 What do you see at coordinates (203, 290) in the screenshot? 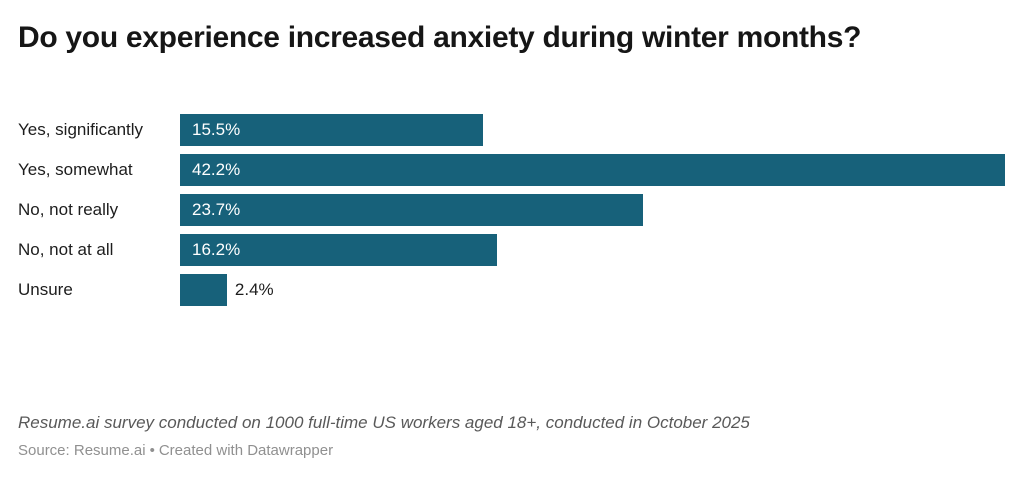
I see `bar` at bounding box center [203, 290].